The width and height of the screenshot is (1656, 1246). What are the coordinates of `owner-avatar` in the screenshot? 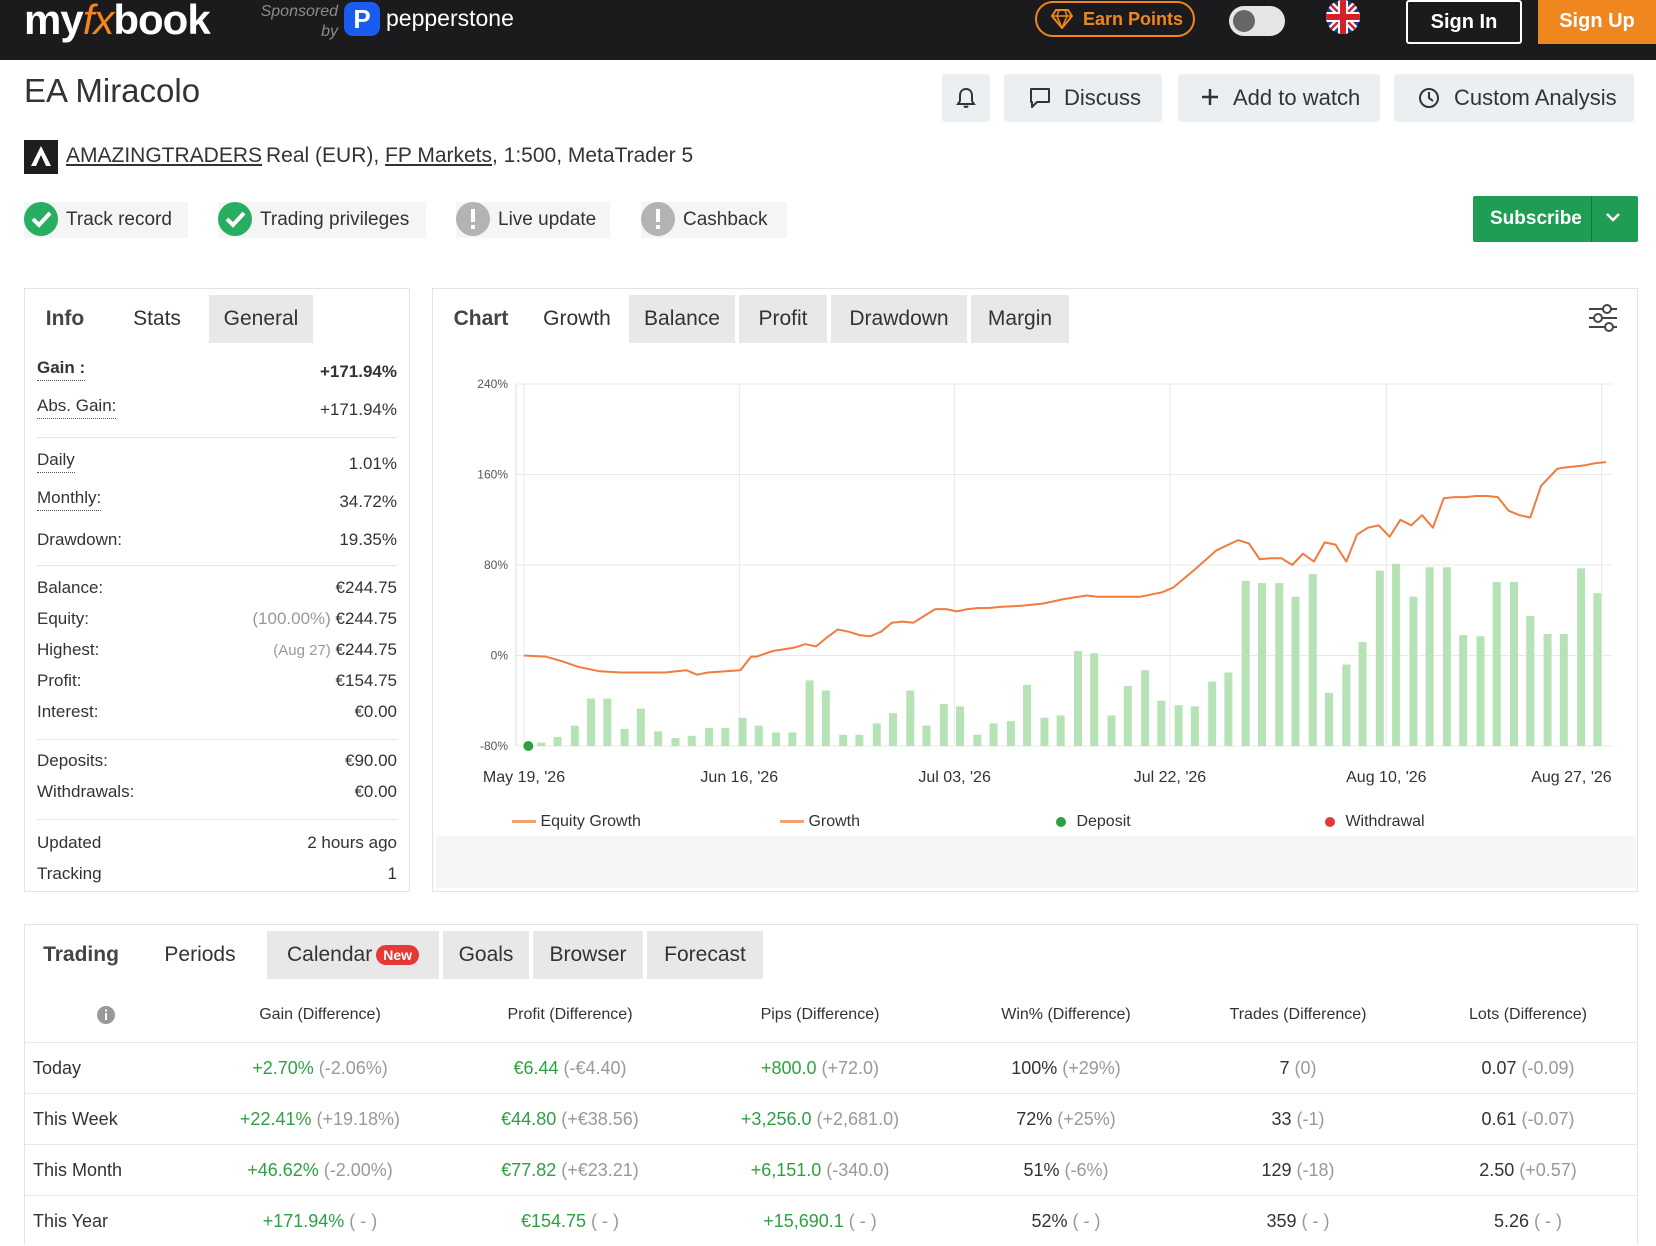 It's located at (41, 157).